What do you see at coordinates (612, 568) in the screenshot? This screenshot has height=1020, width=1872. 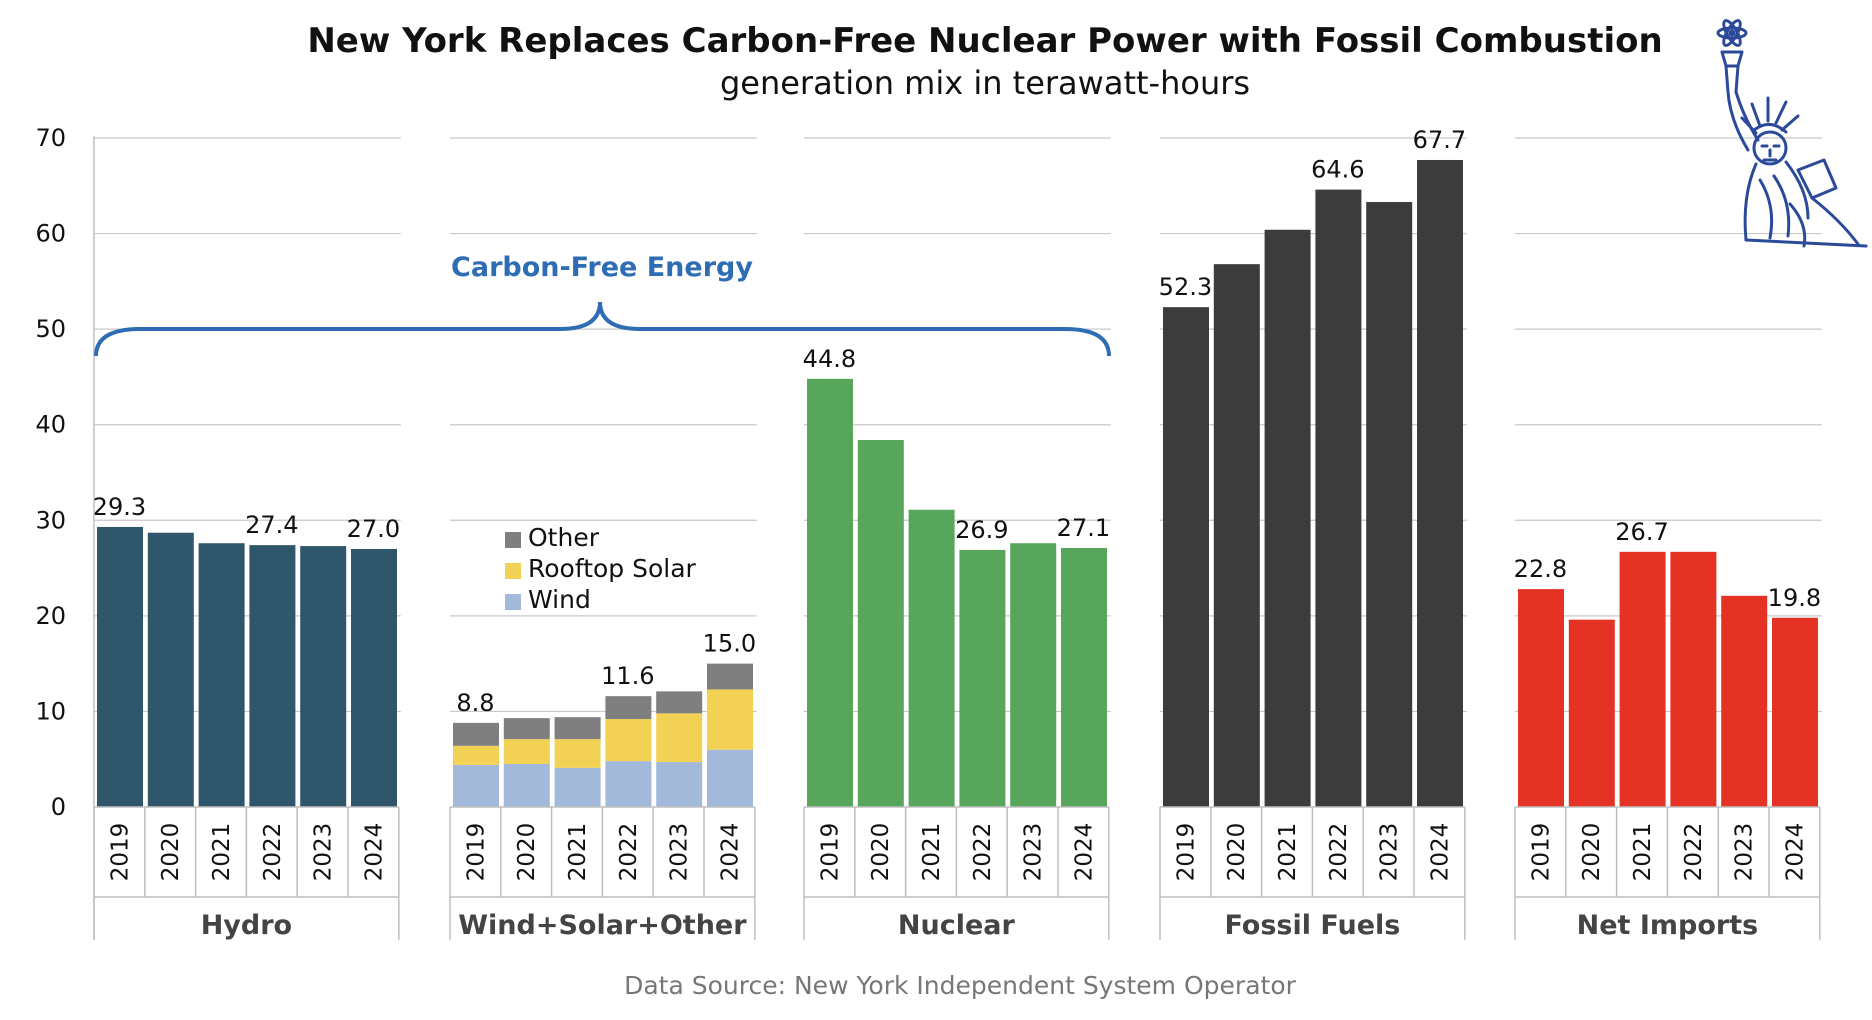 I see `legend-label: Rooftop Solar` at bounding box center [612, 568].